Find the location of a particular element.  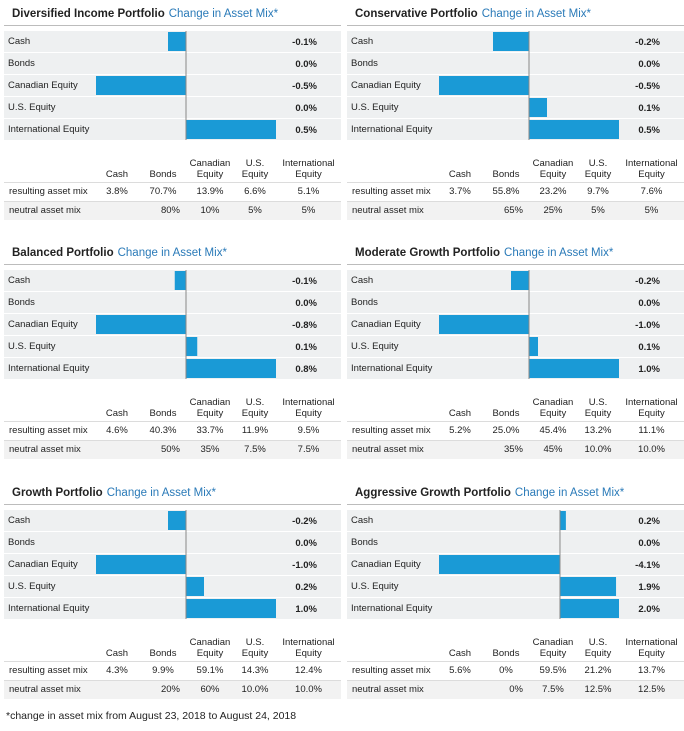

category-label: Bonds is located at coordinates (21, 302).